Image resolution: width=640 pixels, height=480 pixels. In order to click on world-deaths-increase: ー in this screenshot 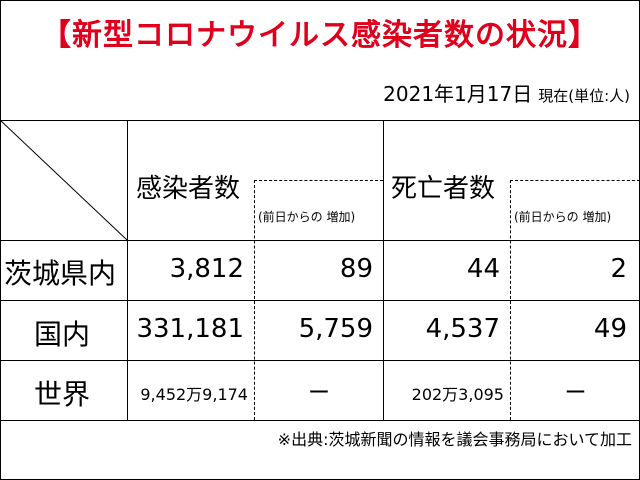, I will do `click(575, 393)`.